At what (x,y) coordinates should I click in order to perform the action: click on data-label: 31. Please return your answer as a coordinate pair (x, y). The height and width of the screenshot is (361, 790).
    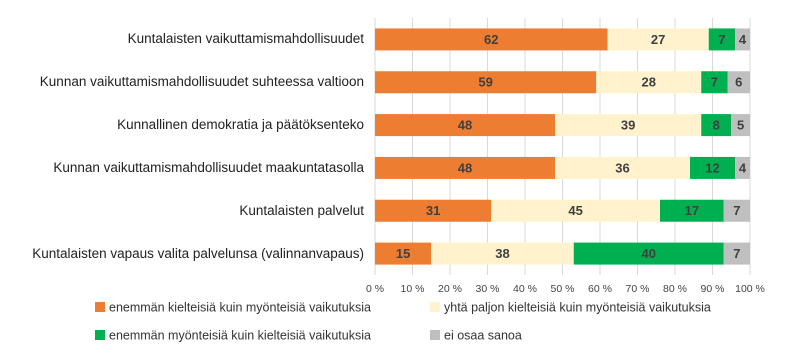
    Looking at the image, I should click on (433, 210).